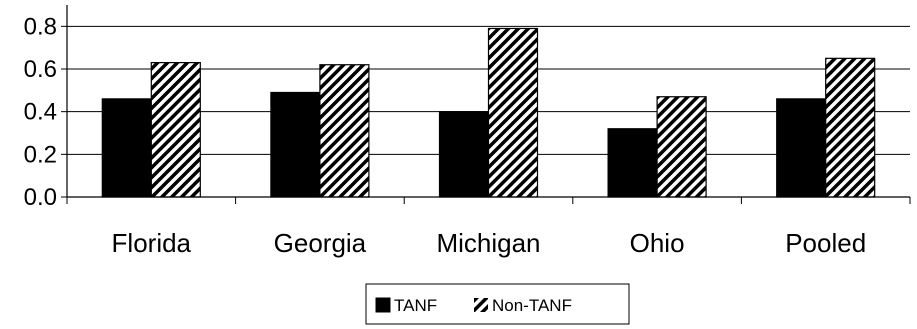 This screenshot has height=329, width=917. What do you see at coordinates (40, 197) in the screenshot?
I see `y-tick-label: 0.0` at bounding box center [40, 197].